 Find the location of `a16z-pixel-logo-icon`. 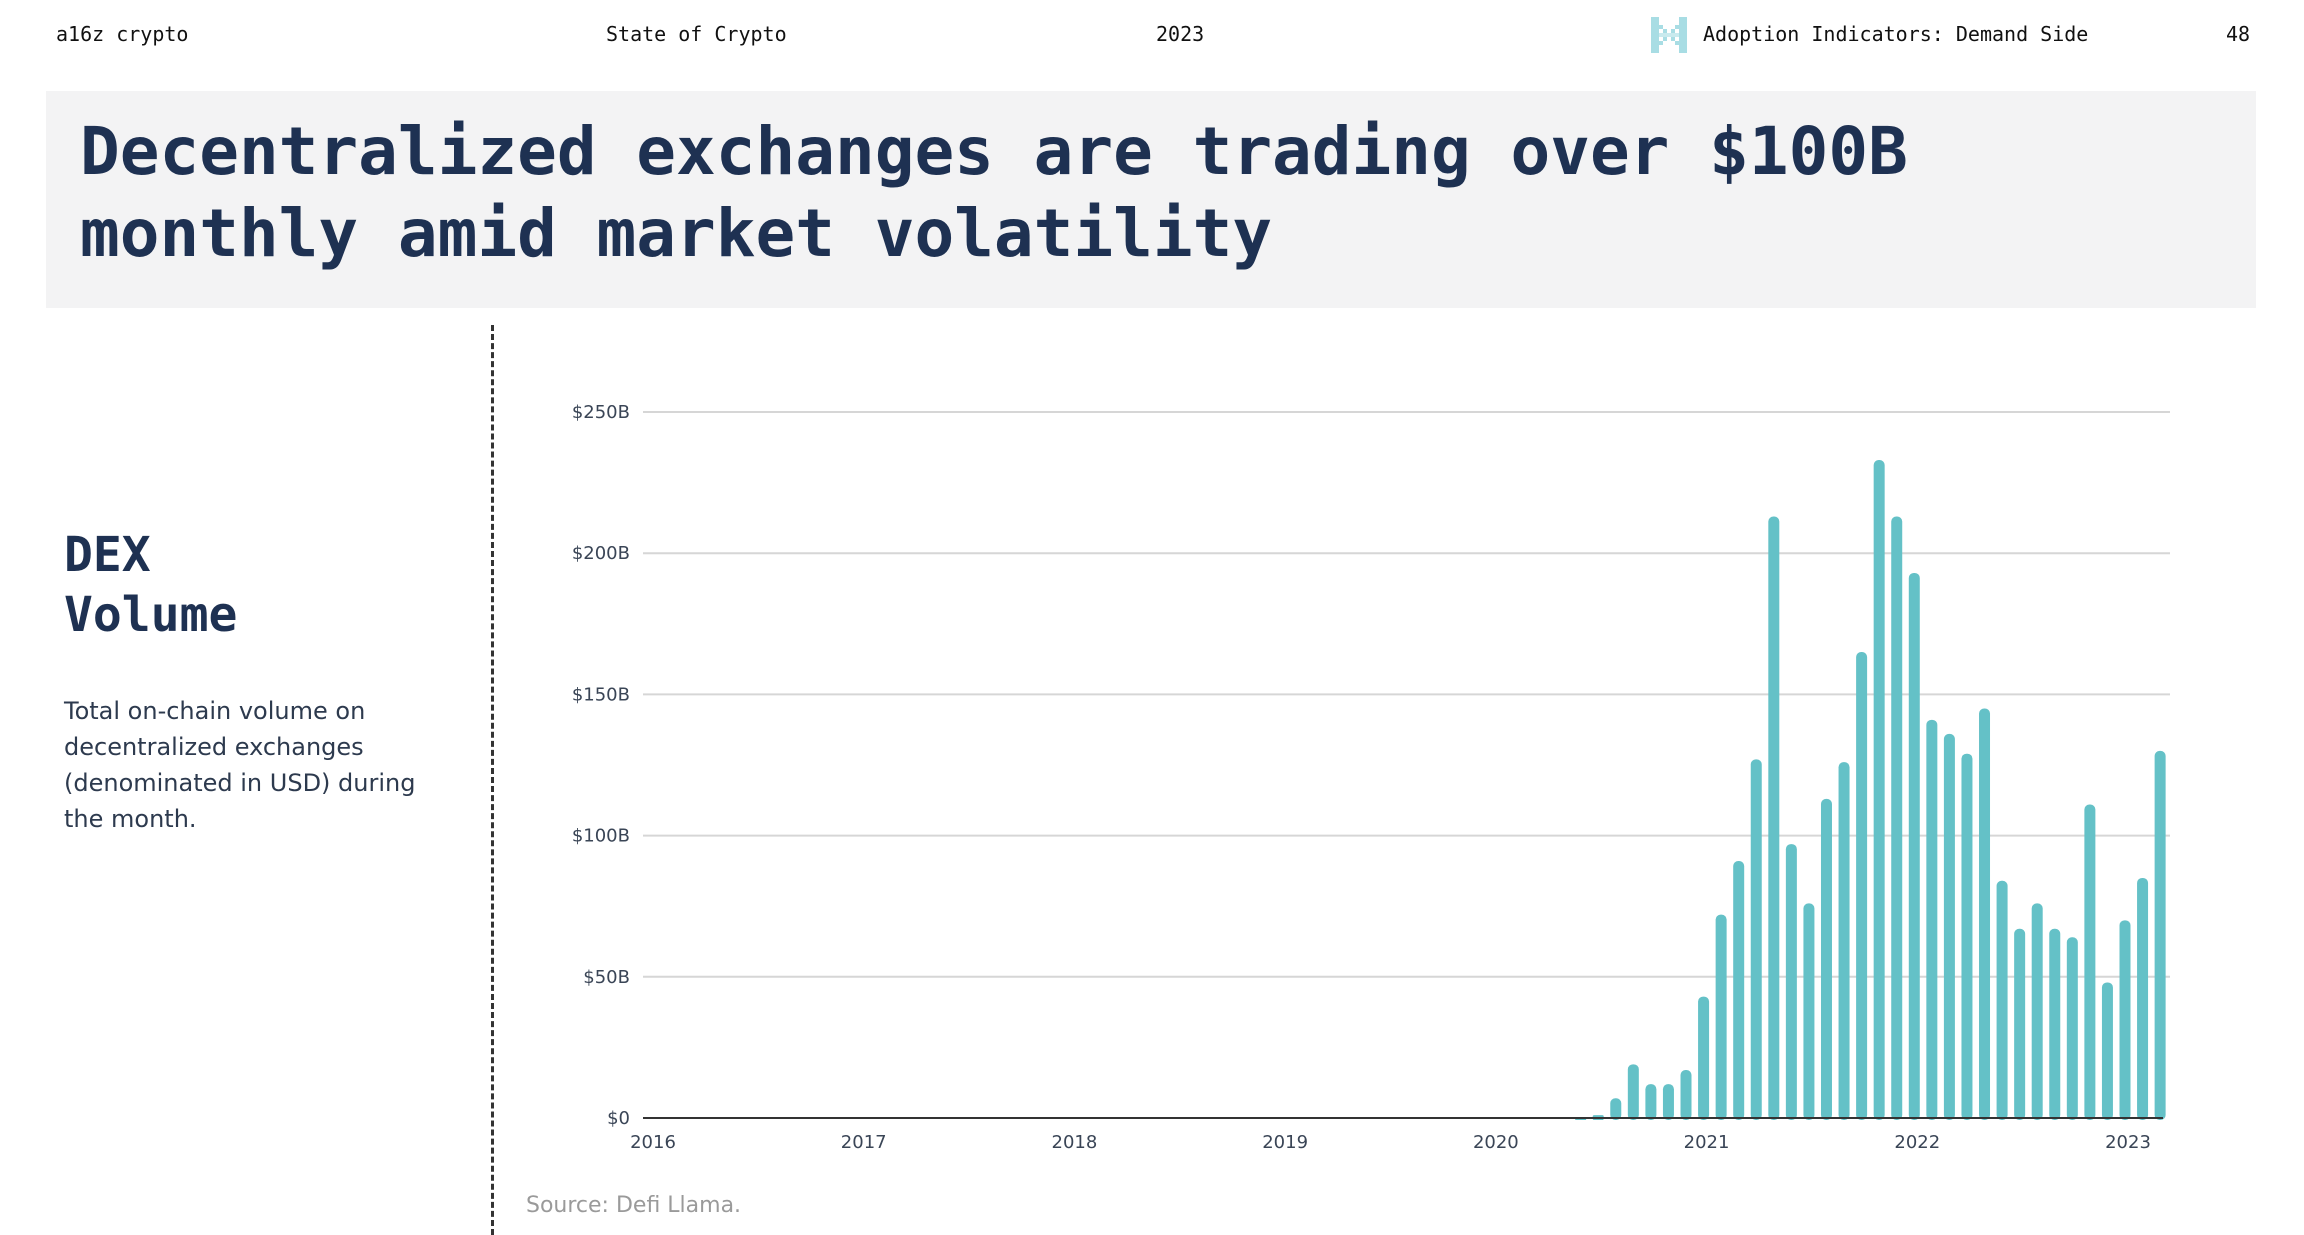

a16z-pixel-logo-icon is located at coordinates (1669, 35).